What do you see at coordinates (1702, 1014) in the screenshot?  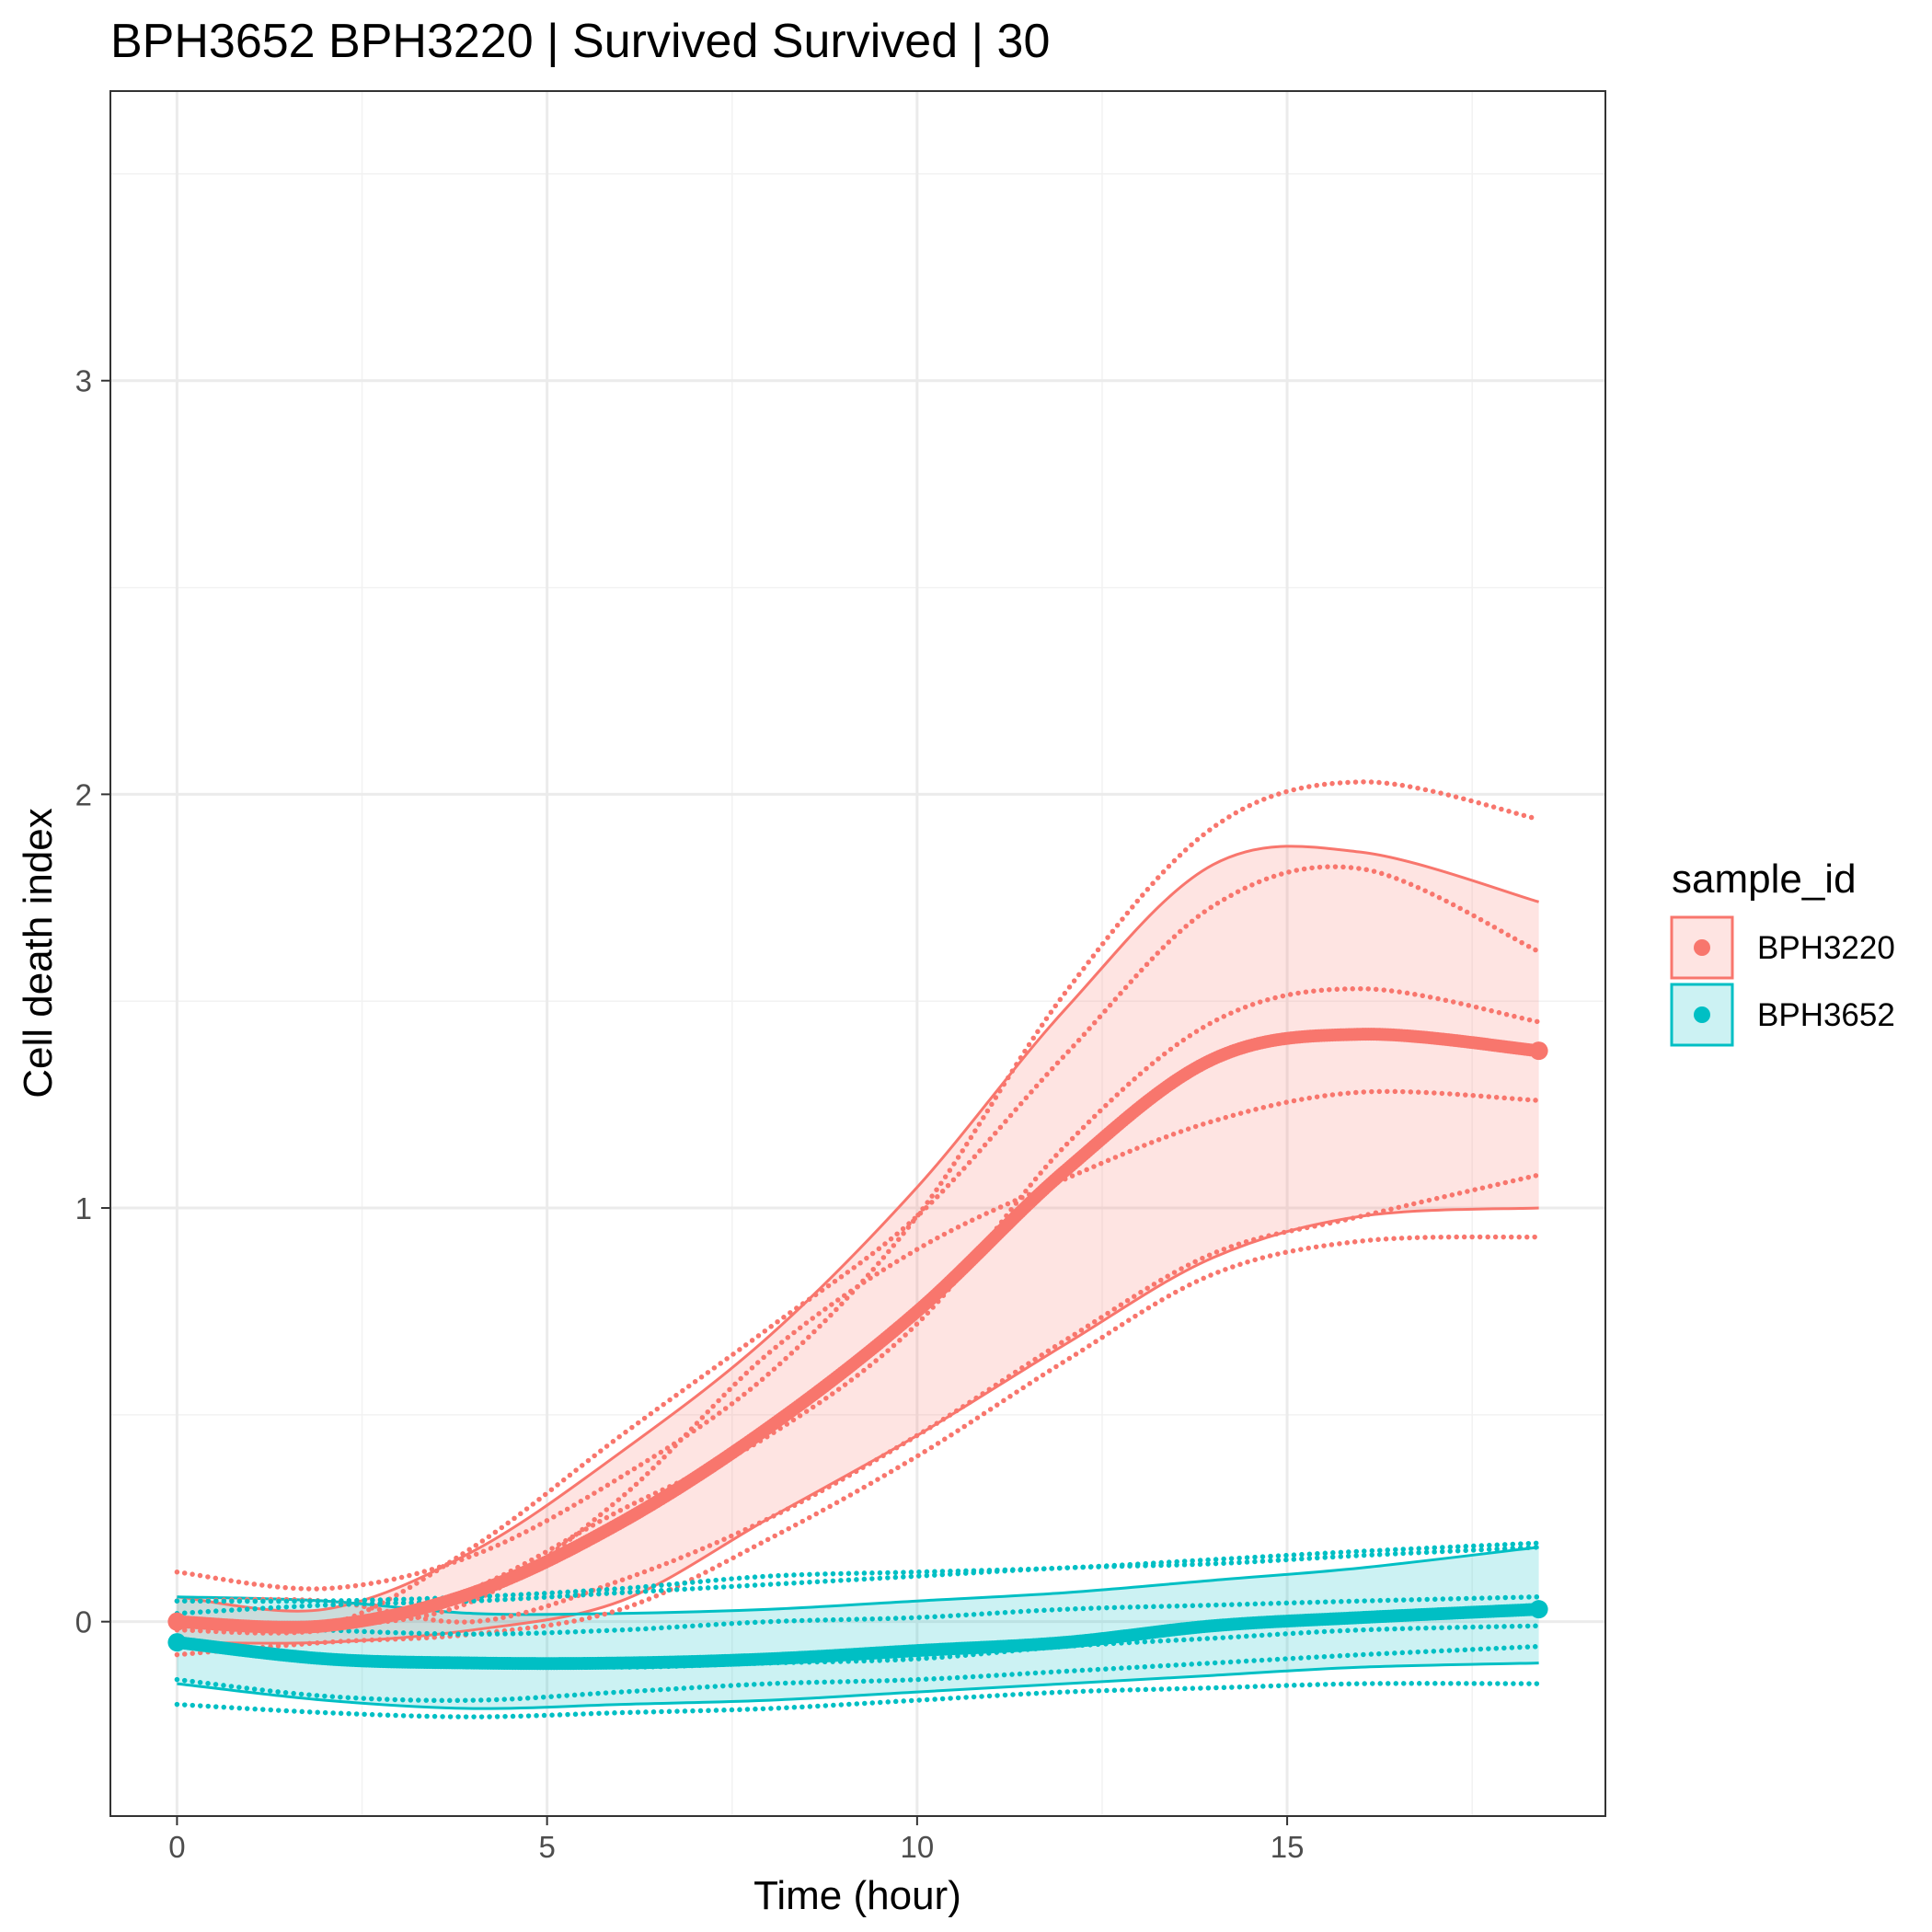 I see `legend-key-dot-bph3652` at bounding box center [1702, 1014].